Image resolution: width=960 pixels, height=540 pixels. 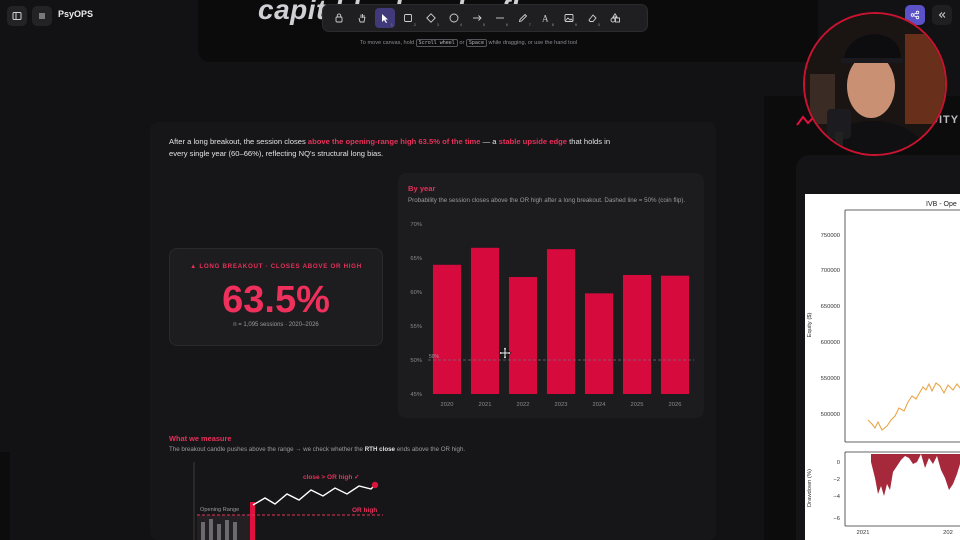 What do you see at coordinates (830, 415) in the screenshot?
I see `equity-y-tick: 500000` at bounding box center [830, 415].